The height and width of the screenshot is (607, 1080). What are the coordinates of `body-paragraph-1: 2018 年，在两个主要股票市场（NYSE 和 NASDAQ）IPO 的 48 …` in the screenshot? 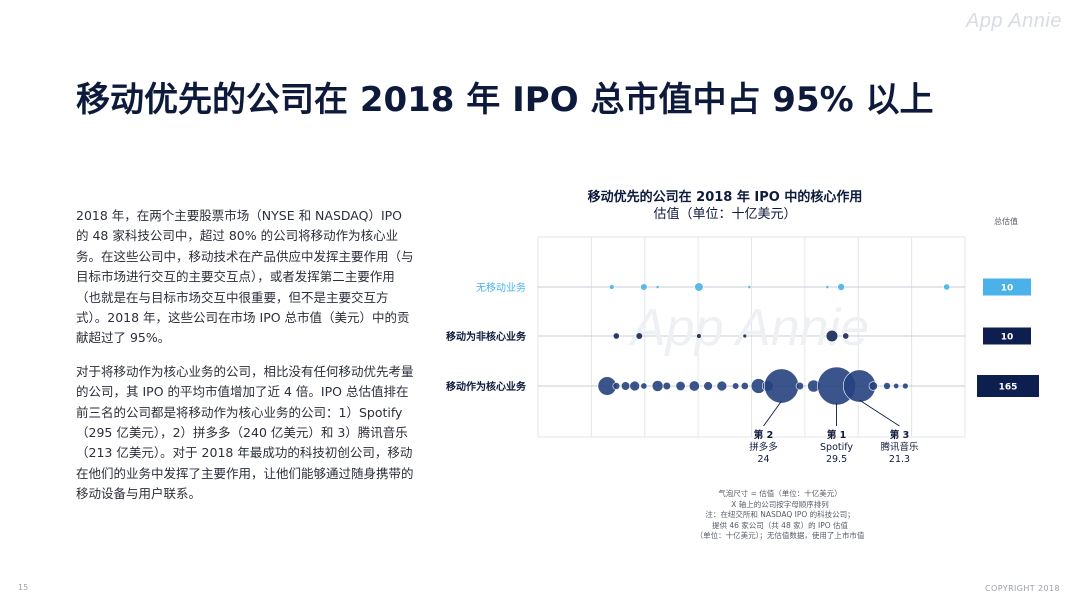 It's located at (245, 277).